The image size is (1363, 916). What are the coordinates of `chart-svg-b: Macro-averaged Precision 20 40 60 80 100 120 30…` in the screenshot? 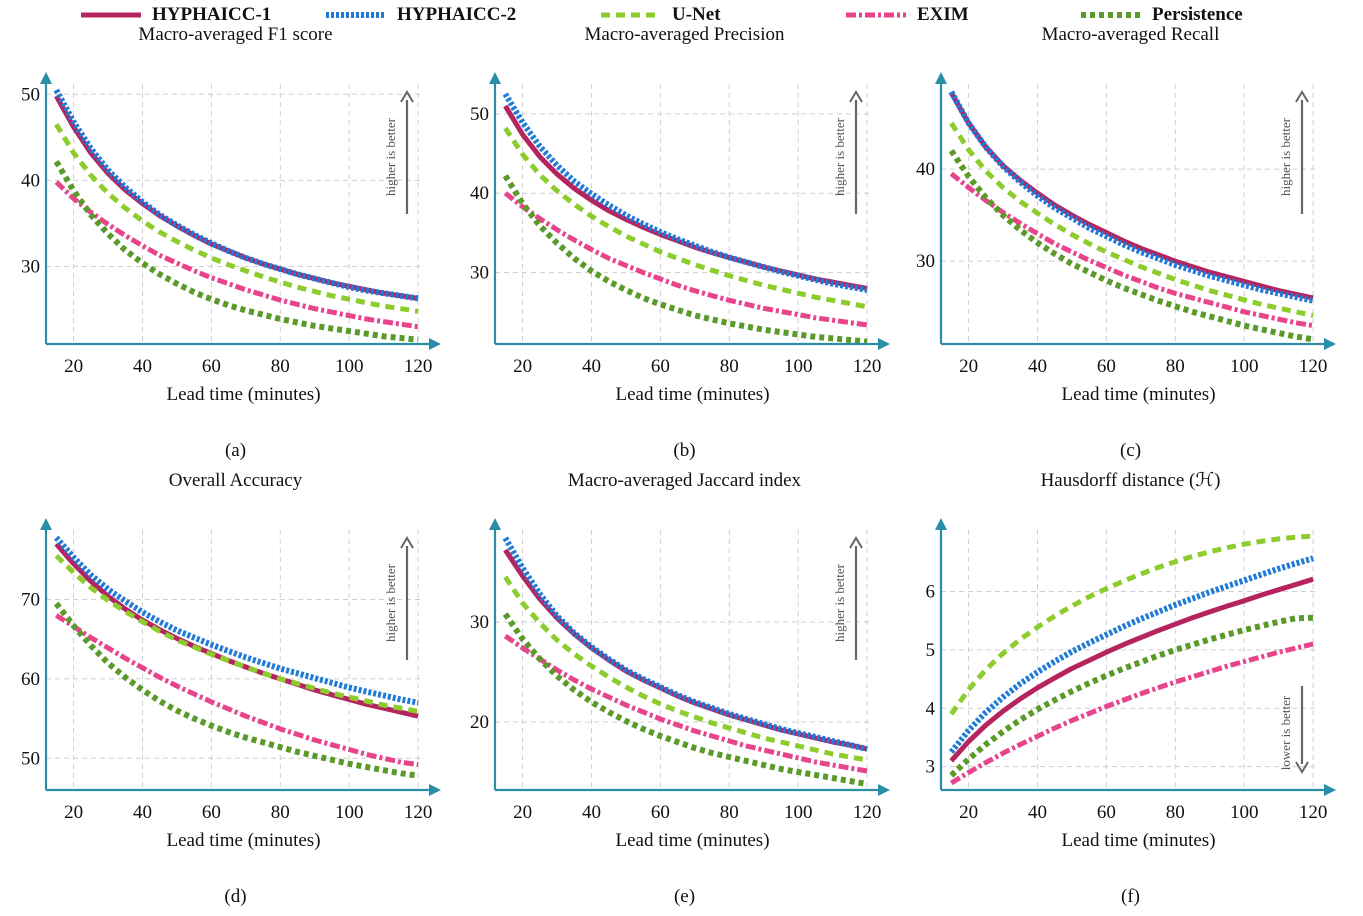 It's located at (680, 242).